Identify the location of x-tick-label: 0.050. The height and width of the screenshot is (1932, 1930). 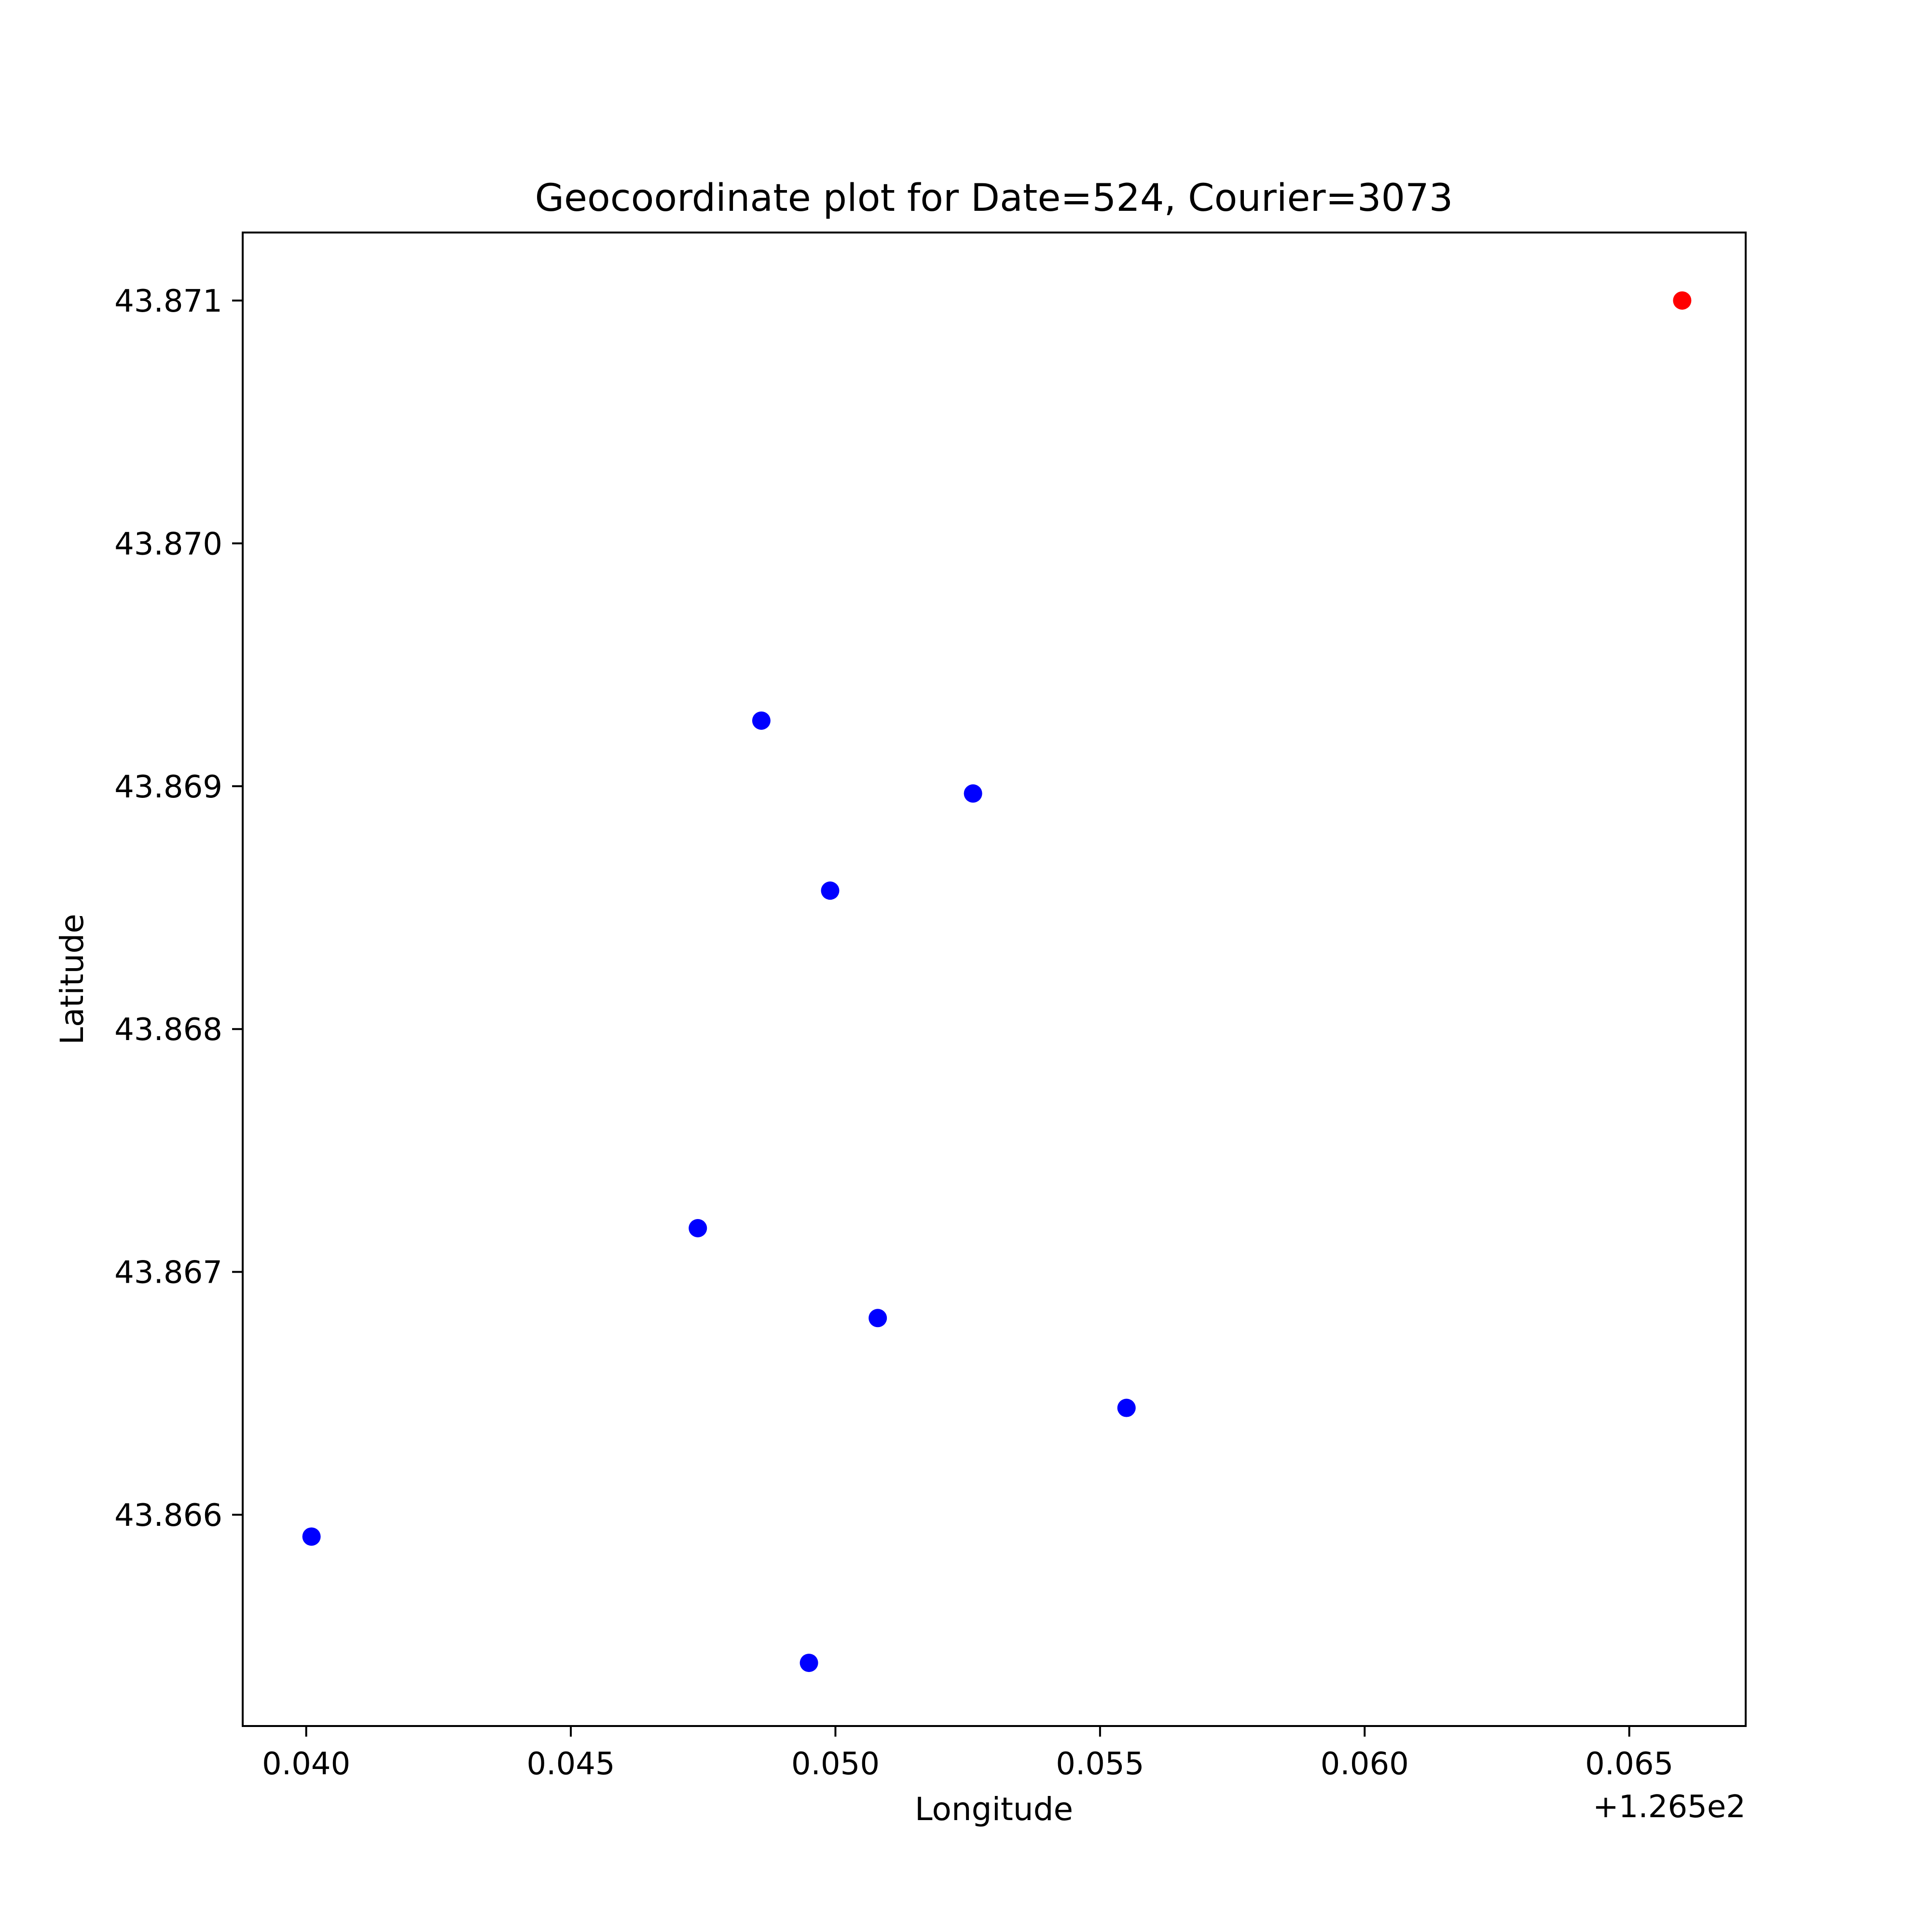
(835, 1764).